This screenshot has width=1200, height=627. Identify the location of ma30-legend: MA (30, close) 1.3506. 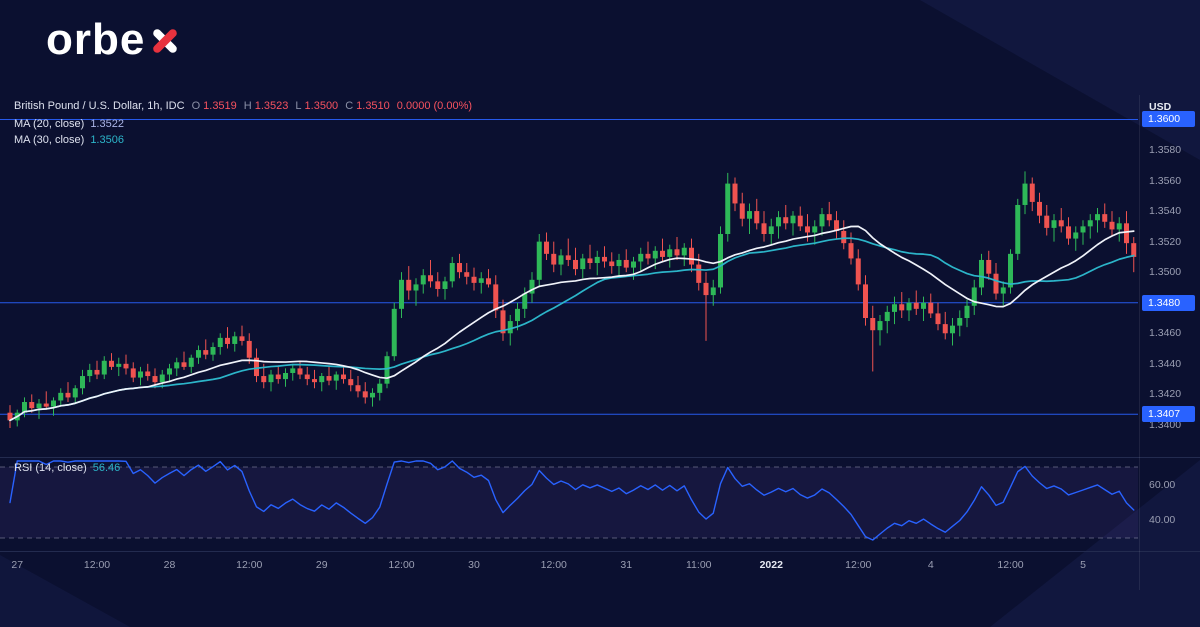
(69, 140).